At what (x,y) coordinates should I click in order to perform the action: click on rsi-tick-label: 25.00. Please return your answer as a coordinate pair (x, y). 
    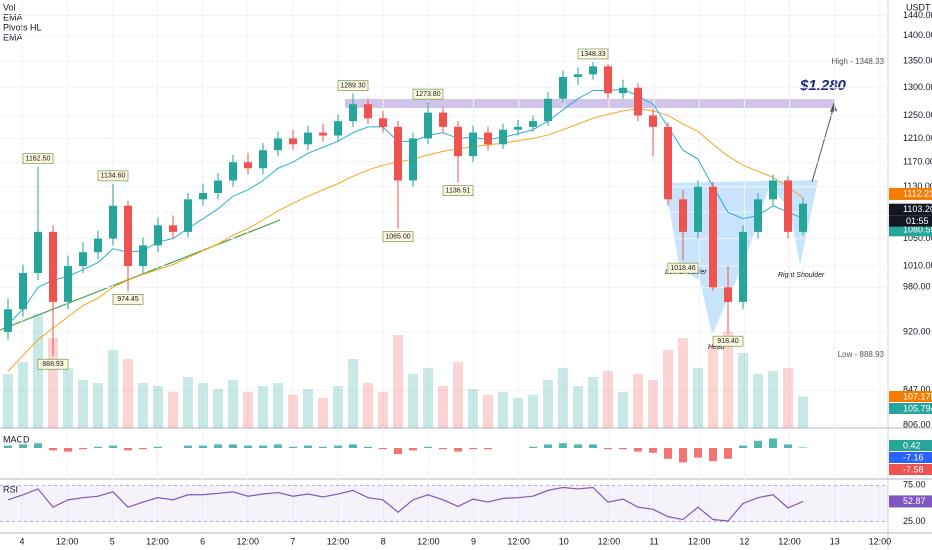
    Looking at the image, I should click on (914, 521).